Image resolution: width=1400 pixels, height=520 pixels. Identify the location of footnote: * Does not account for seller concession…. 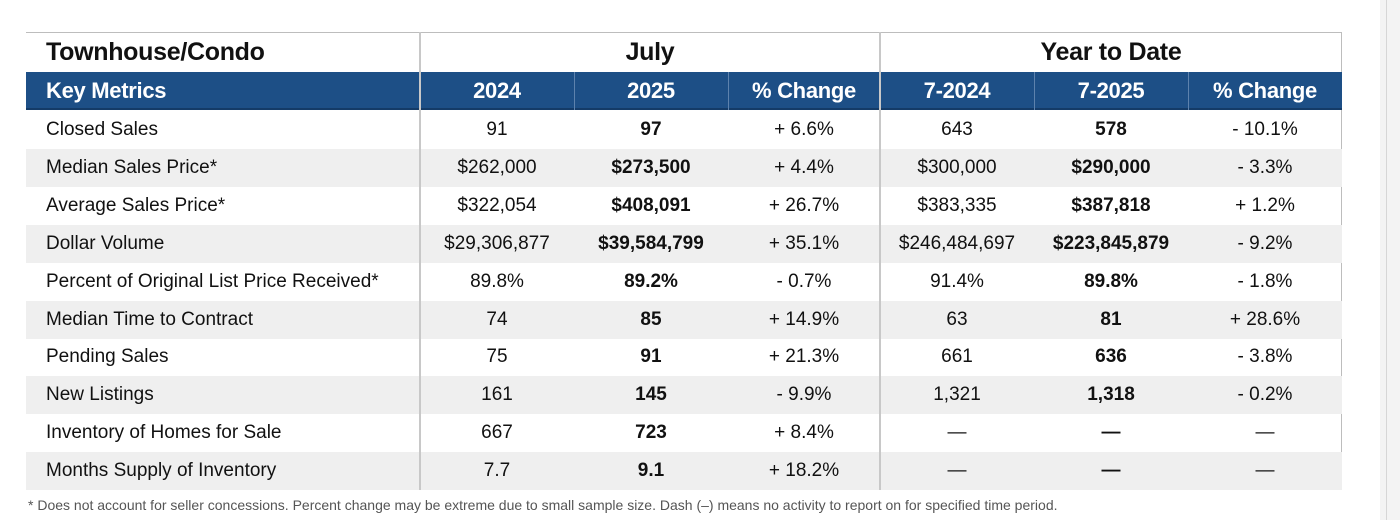
(543, 505).